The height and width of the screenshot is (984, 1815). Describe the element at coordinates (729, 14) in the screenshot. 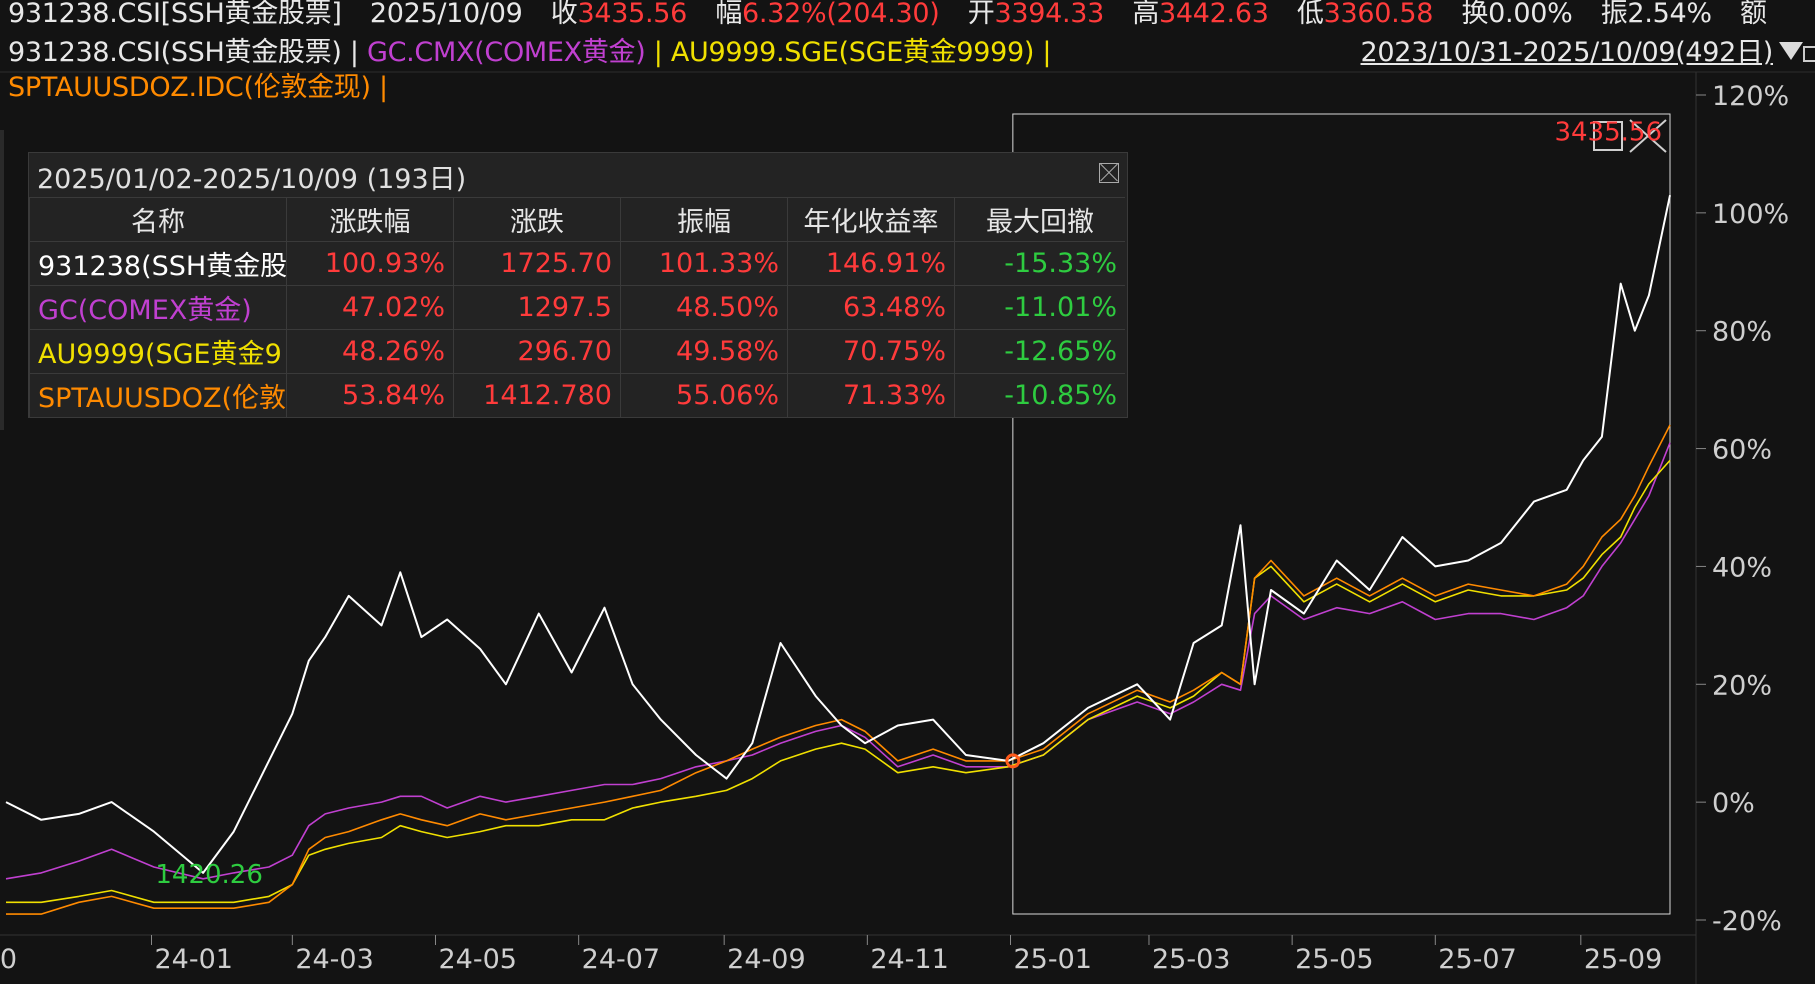

I see `change-label: 幅` at that location.